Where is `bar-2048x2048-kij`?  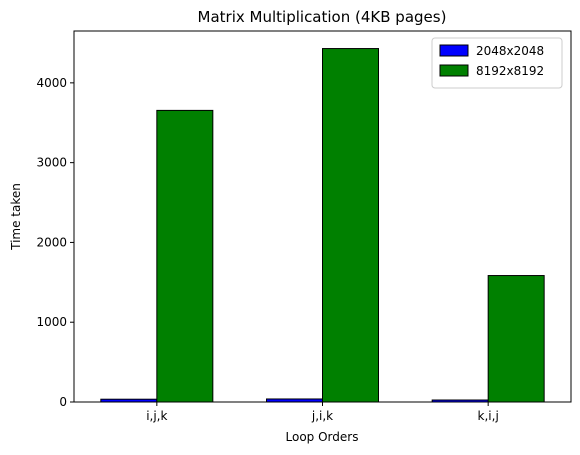 bar-2048x2048-kij is located at coordinates (460, 401).